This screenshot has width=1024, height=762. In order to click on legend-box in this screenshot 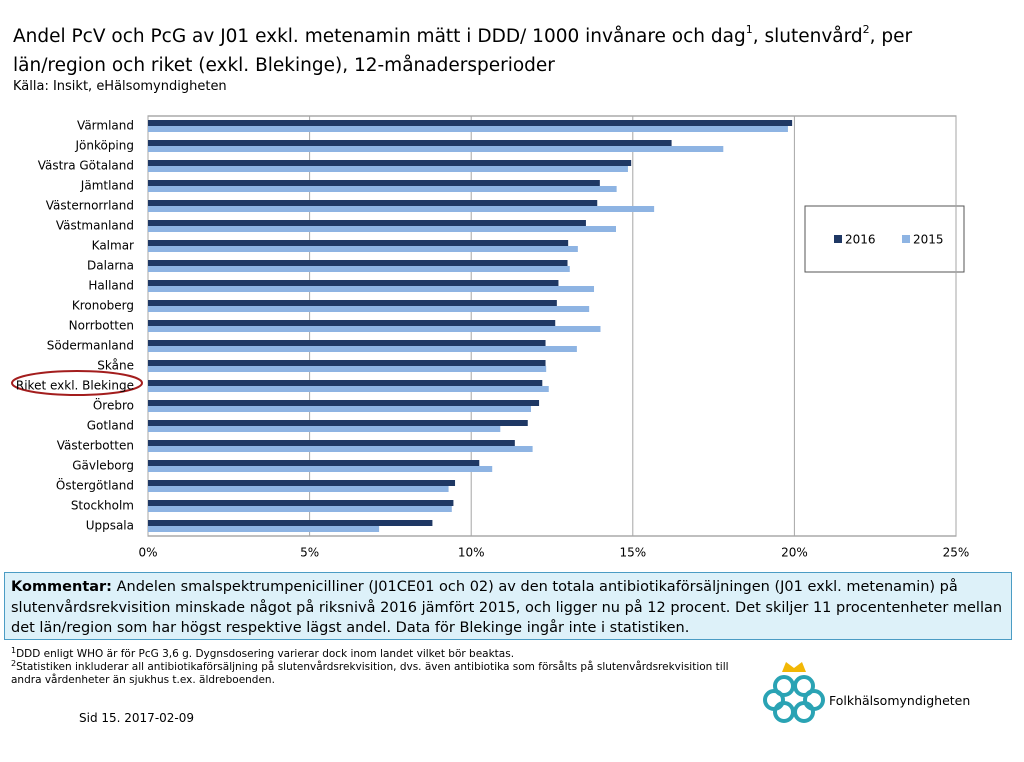, I will do `click(884, 239)`.